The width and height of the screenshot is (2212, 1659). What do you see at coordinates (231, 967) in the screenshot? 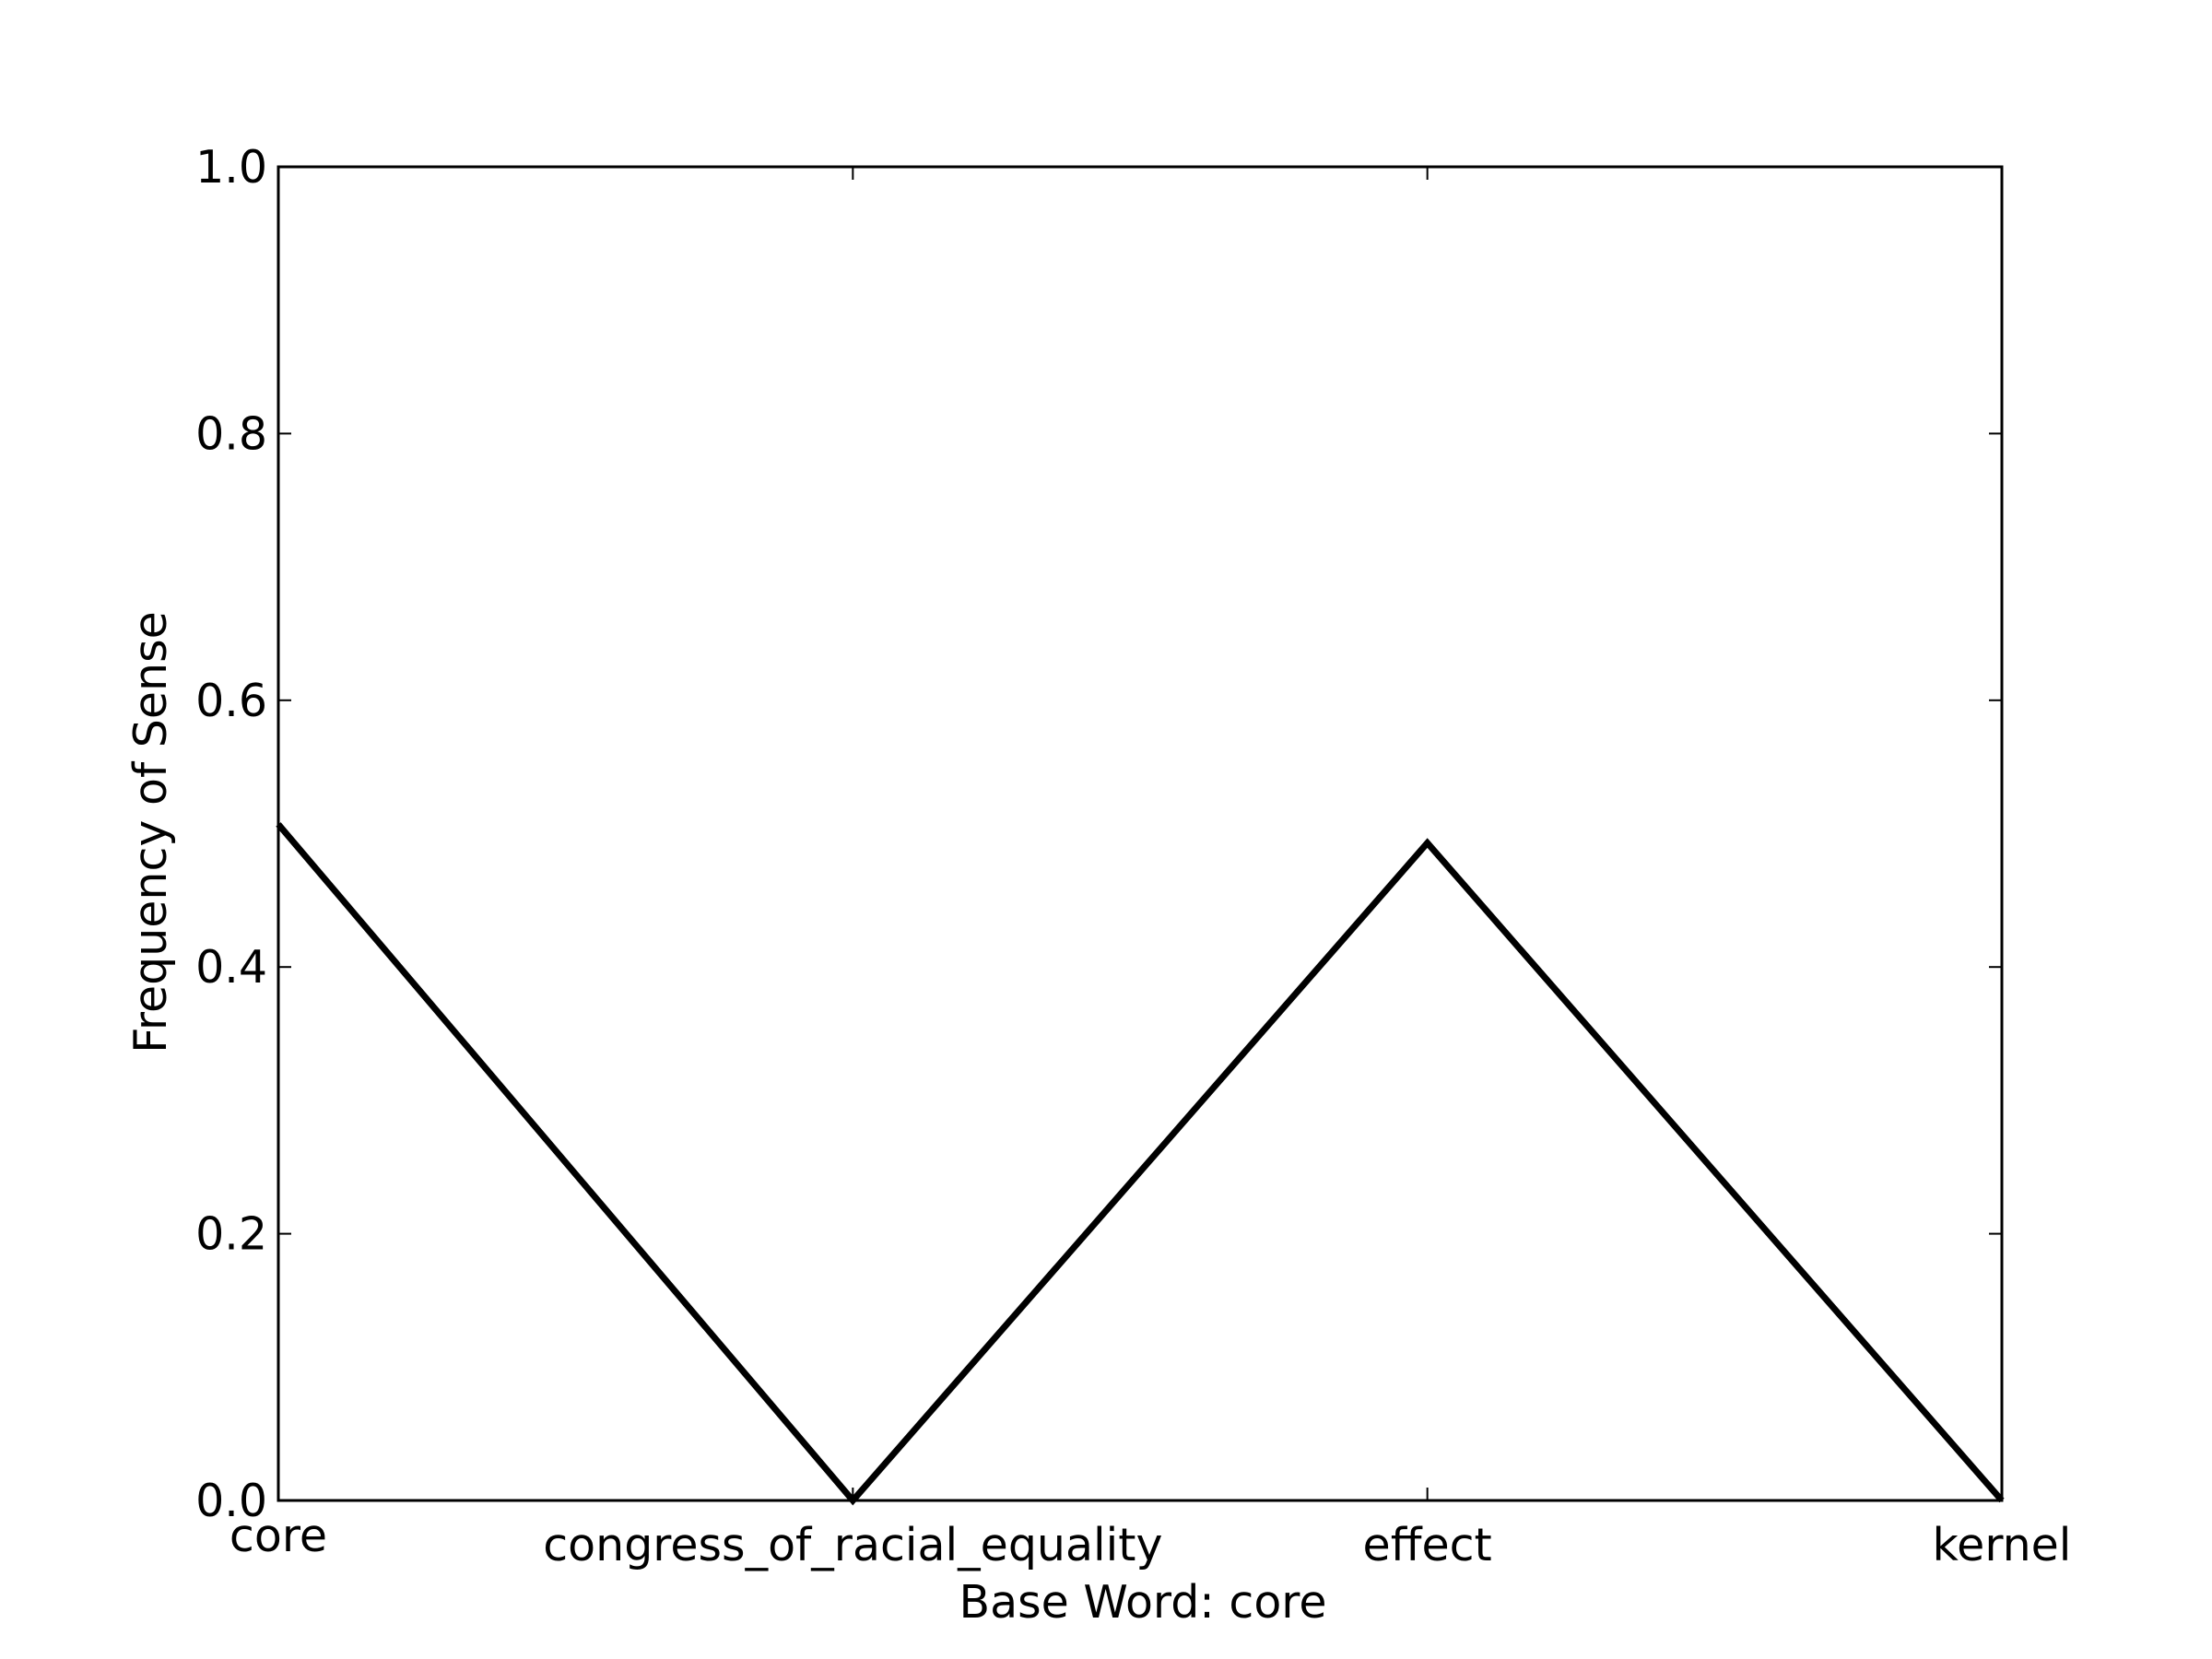
I see `y-tick-label: 0.4` at bounding box center [231, 967].